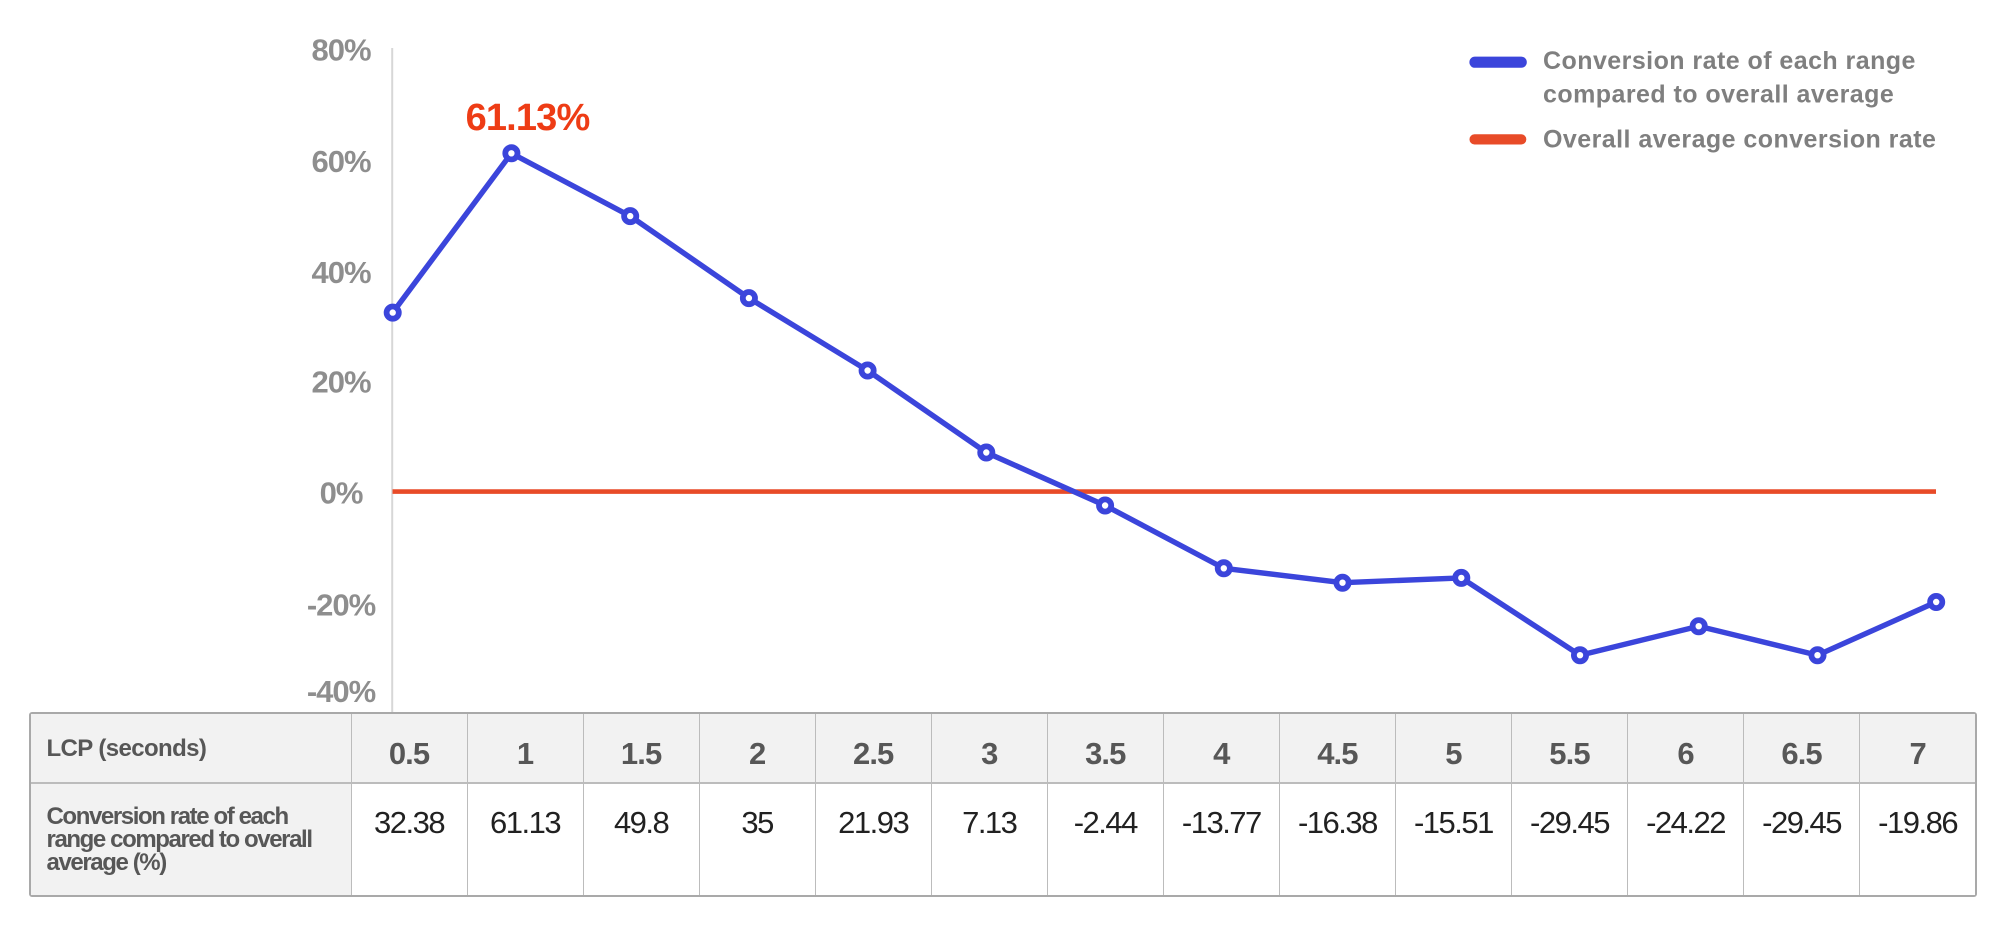 The image size is (2000, 940). What do you see at coordinates (340, 272) in the screenshot?
I see `svg-text: 40%` at bounding box center [340, 272].